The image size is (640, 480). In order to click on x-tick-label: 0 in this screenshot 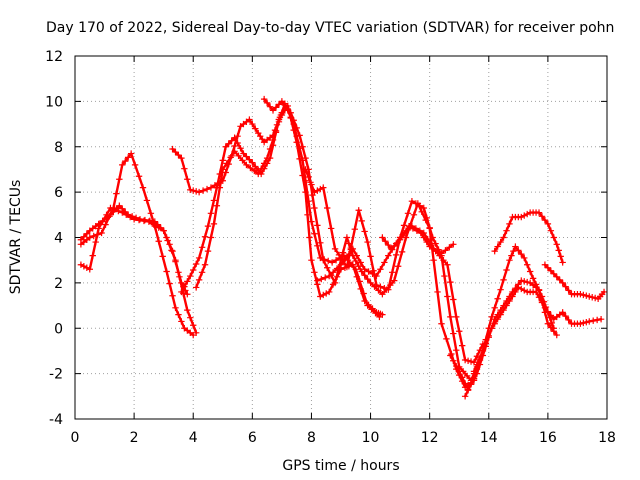, I will do `click(75, 438)`.